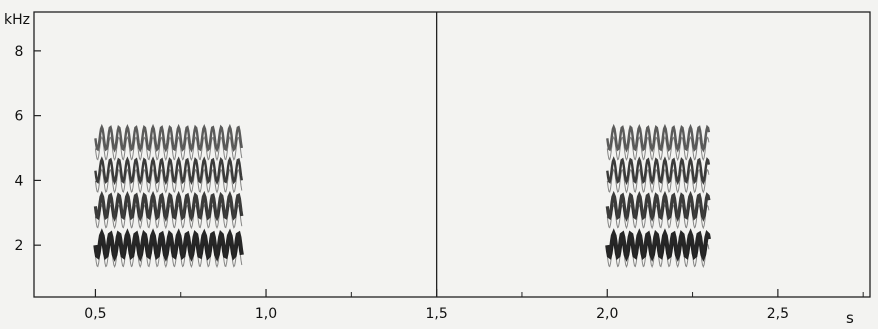  Describe the element at coordinates (17, 20) in the screenshot. I see `y-axis-label: kHz` at that location.